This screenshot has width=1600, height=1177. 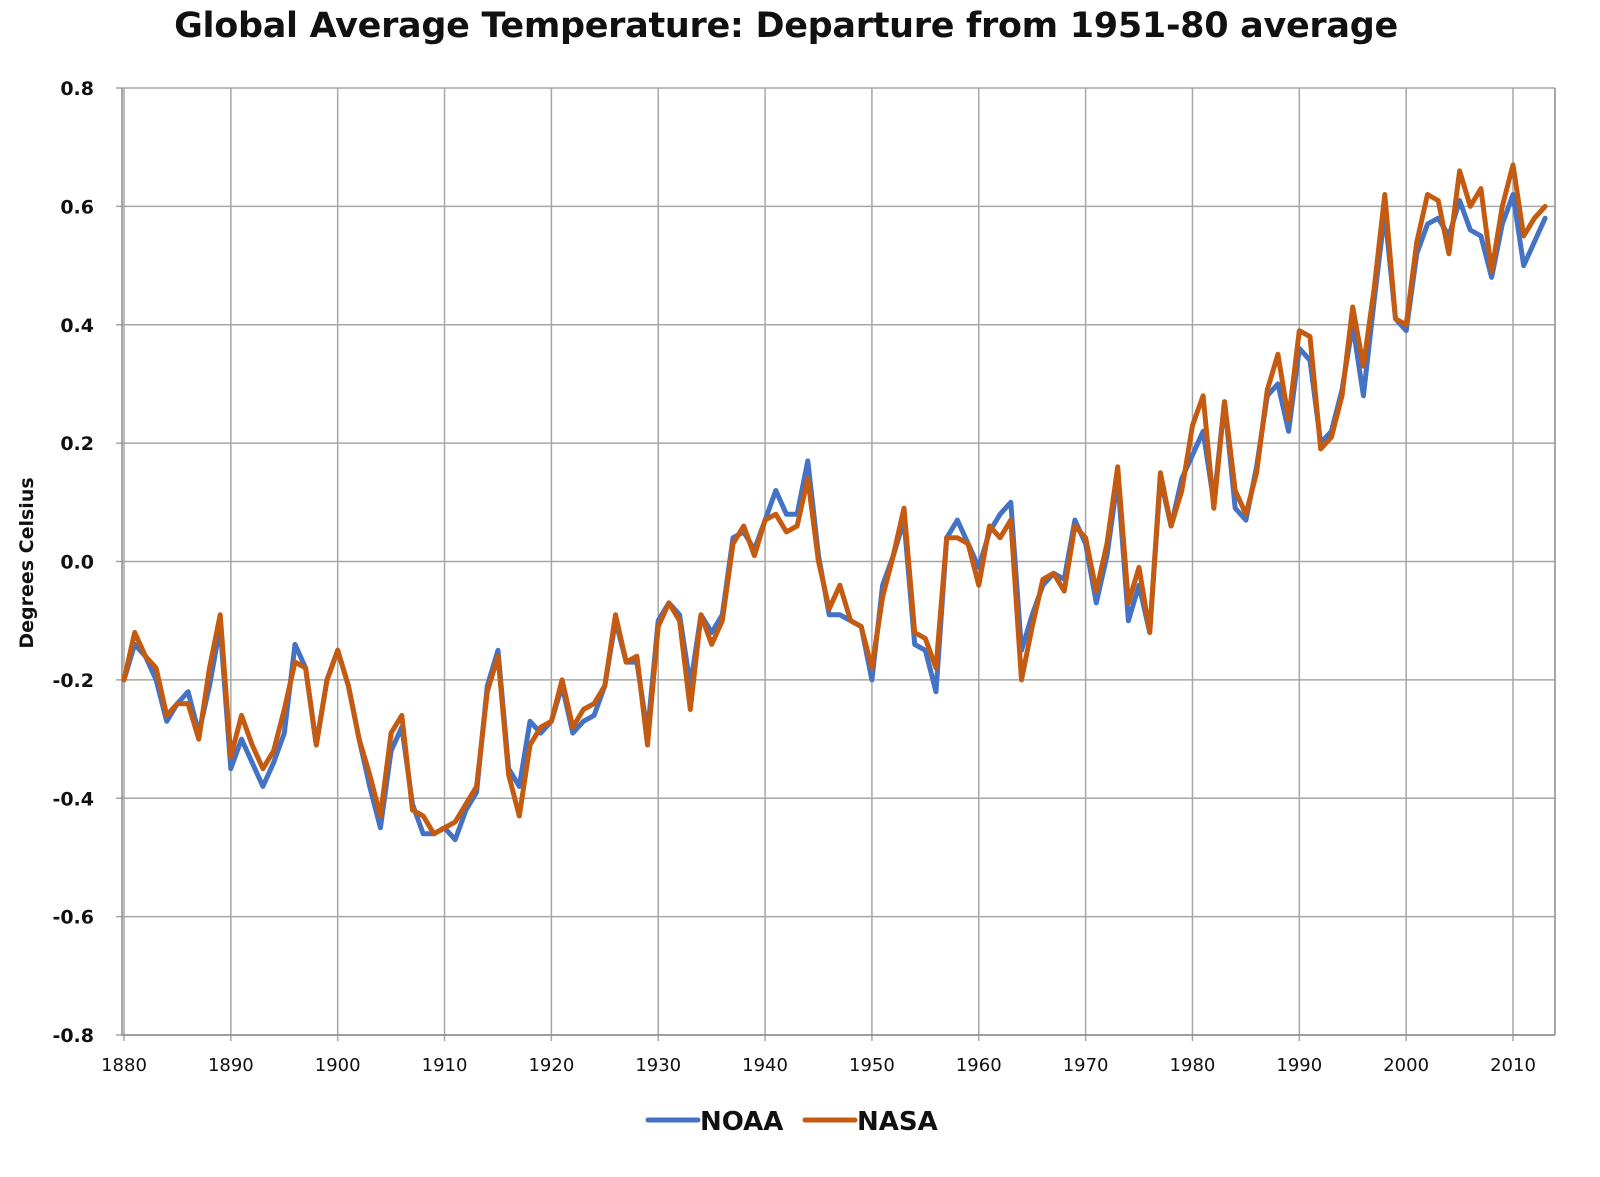 What do you see at coordinates (124, 1065) in the screenshot?
I see `x-tick-label: 1880` at bounding box center [124, 1065].